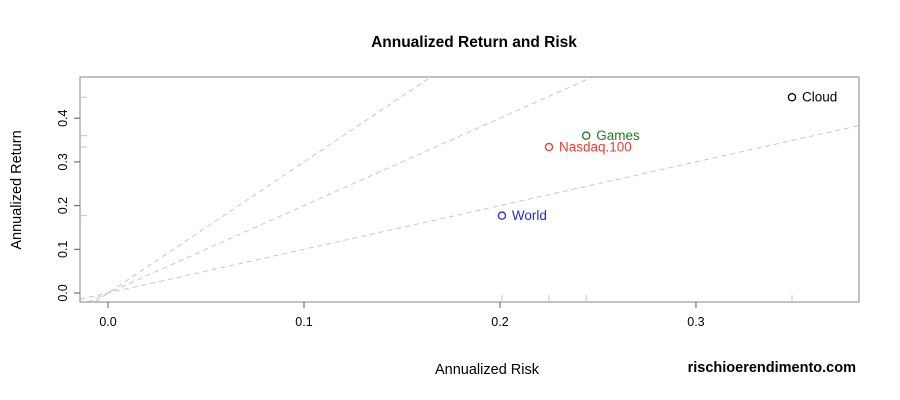 The image size is (900, 400). What do you see at coordinates (586, 135) in the screenshot?
I see `point-games` at bounding box center [586, 135].